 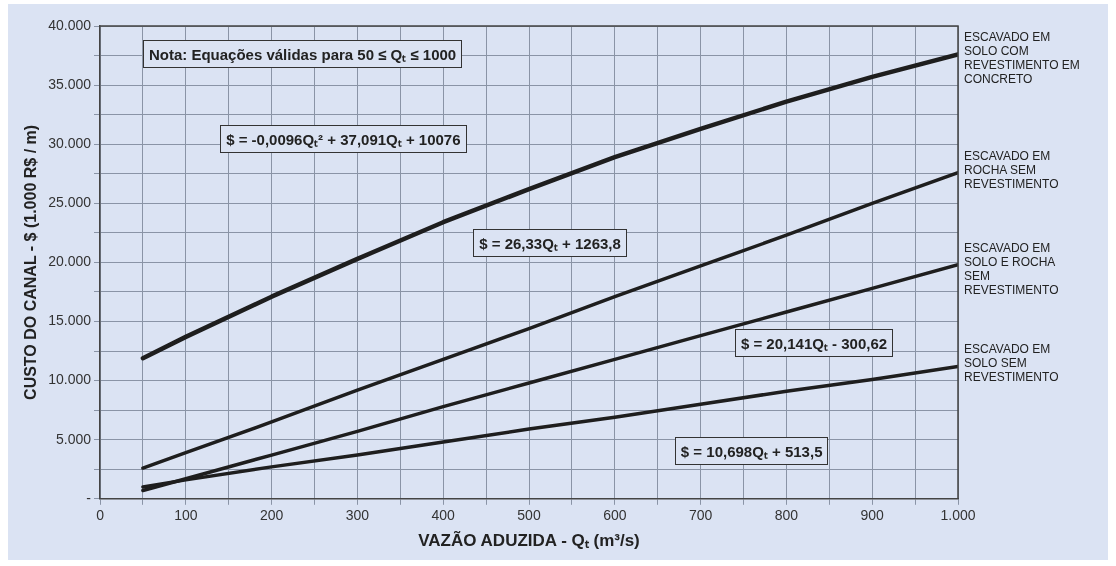 What do you see at coordinates (872, 515) in the screenshot?
I see `x-tick-label: 900` at bounding box center [872, 515].